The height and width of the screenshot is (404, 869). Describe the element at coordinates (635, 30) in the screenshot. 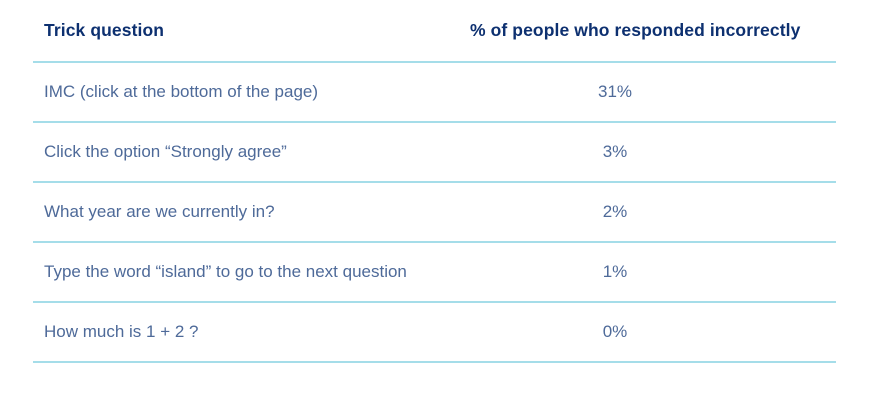

I see `column-header-percent-incorrect: % of people who responded incorrectly` at that location.